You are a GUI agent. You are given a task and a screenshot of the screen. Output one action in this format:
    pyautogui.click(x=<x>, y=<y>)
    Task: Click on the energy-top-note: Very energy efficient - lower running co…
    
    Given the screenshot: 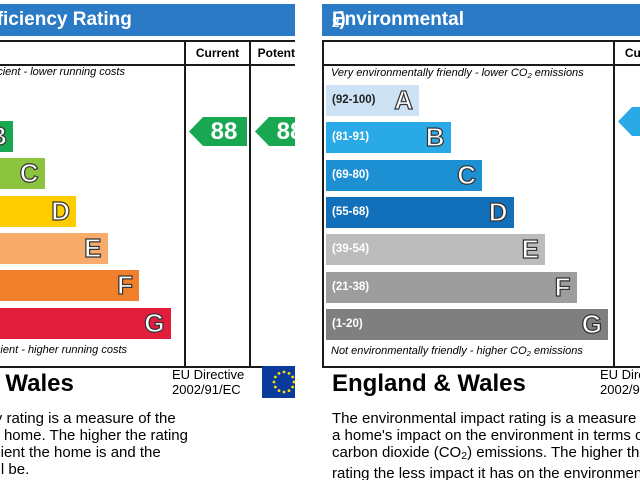 What is the action you would take?
    pyautogui.click(x=62, y=72)
    